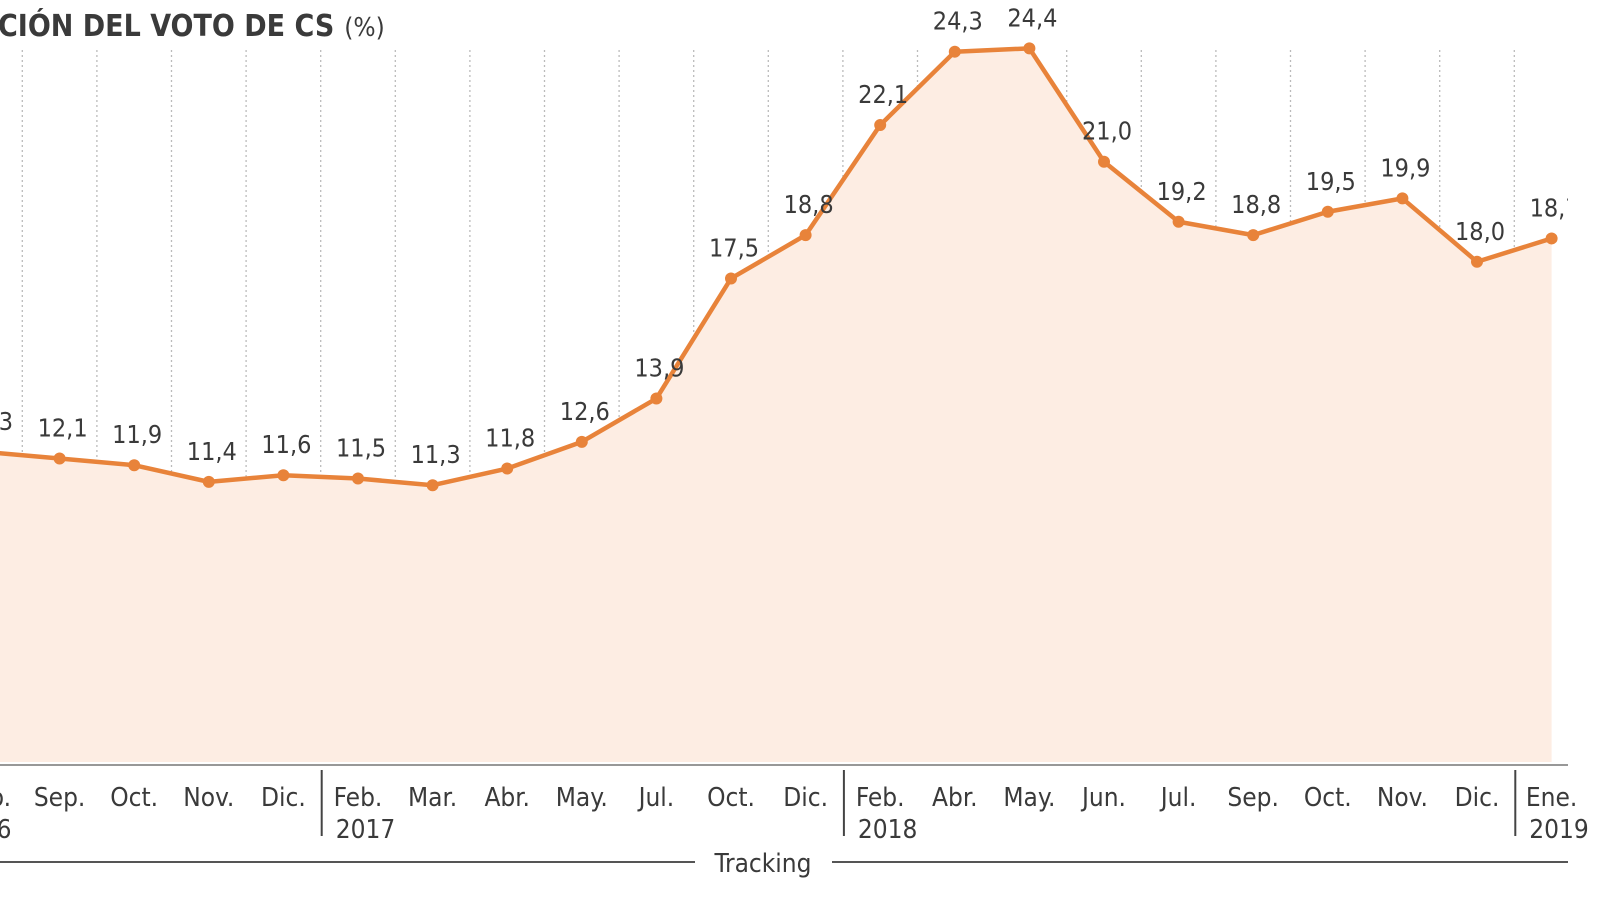 This screenshot has height=899, width=1600. I want to click on x-tick-label: Ago., so click(5, 798).